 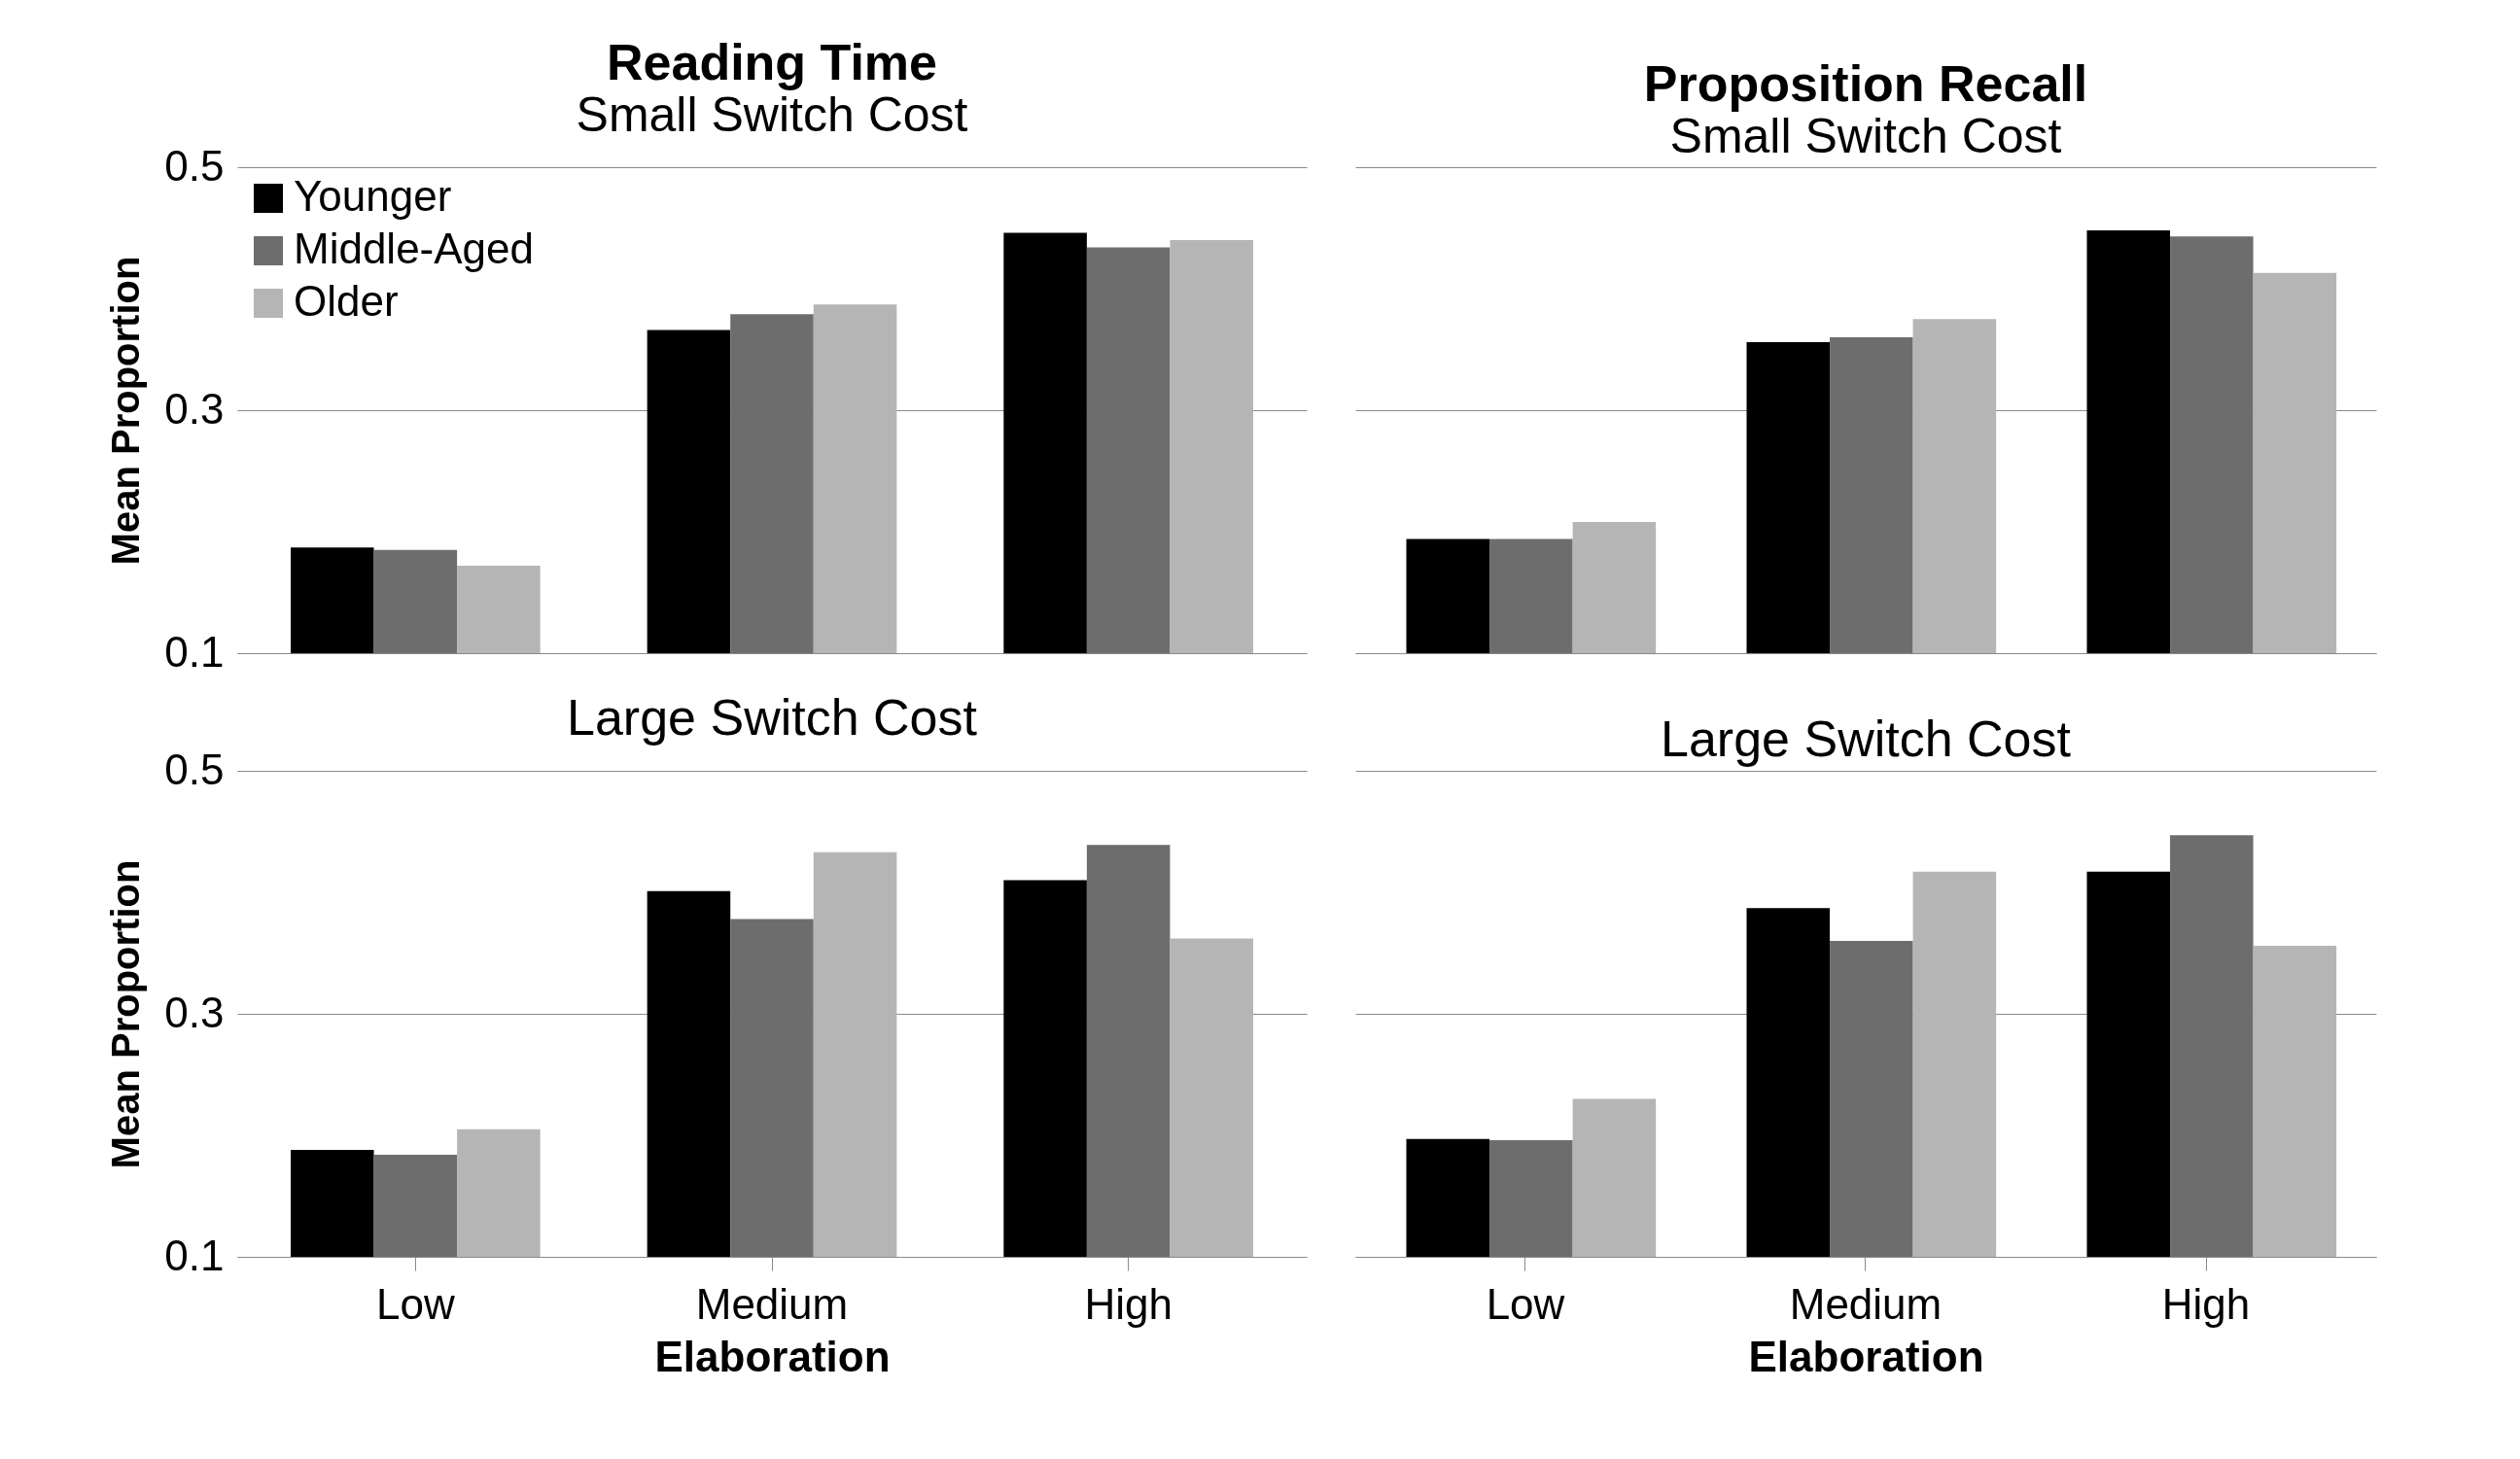 What do you see at coordinates (346, 301) in the screenshot?
I see `legend-label: Older` at bounding box center [346, 301].